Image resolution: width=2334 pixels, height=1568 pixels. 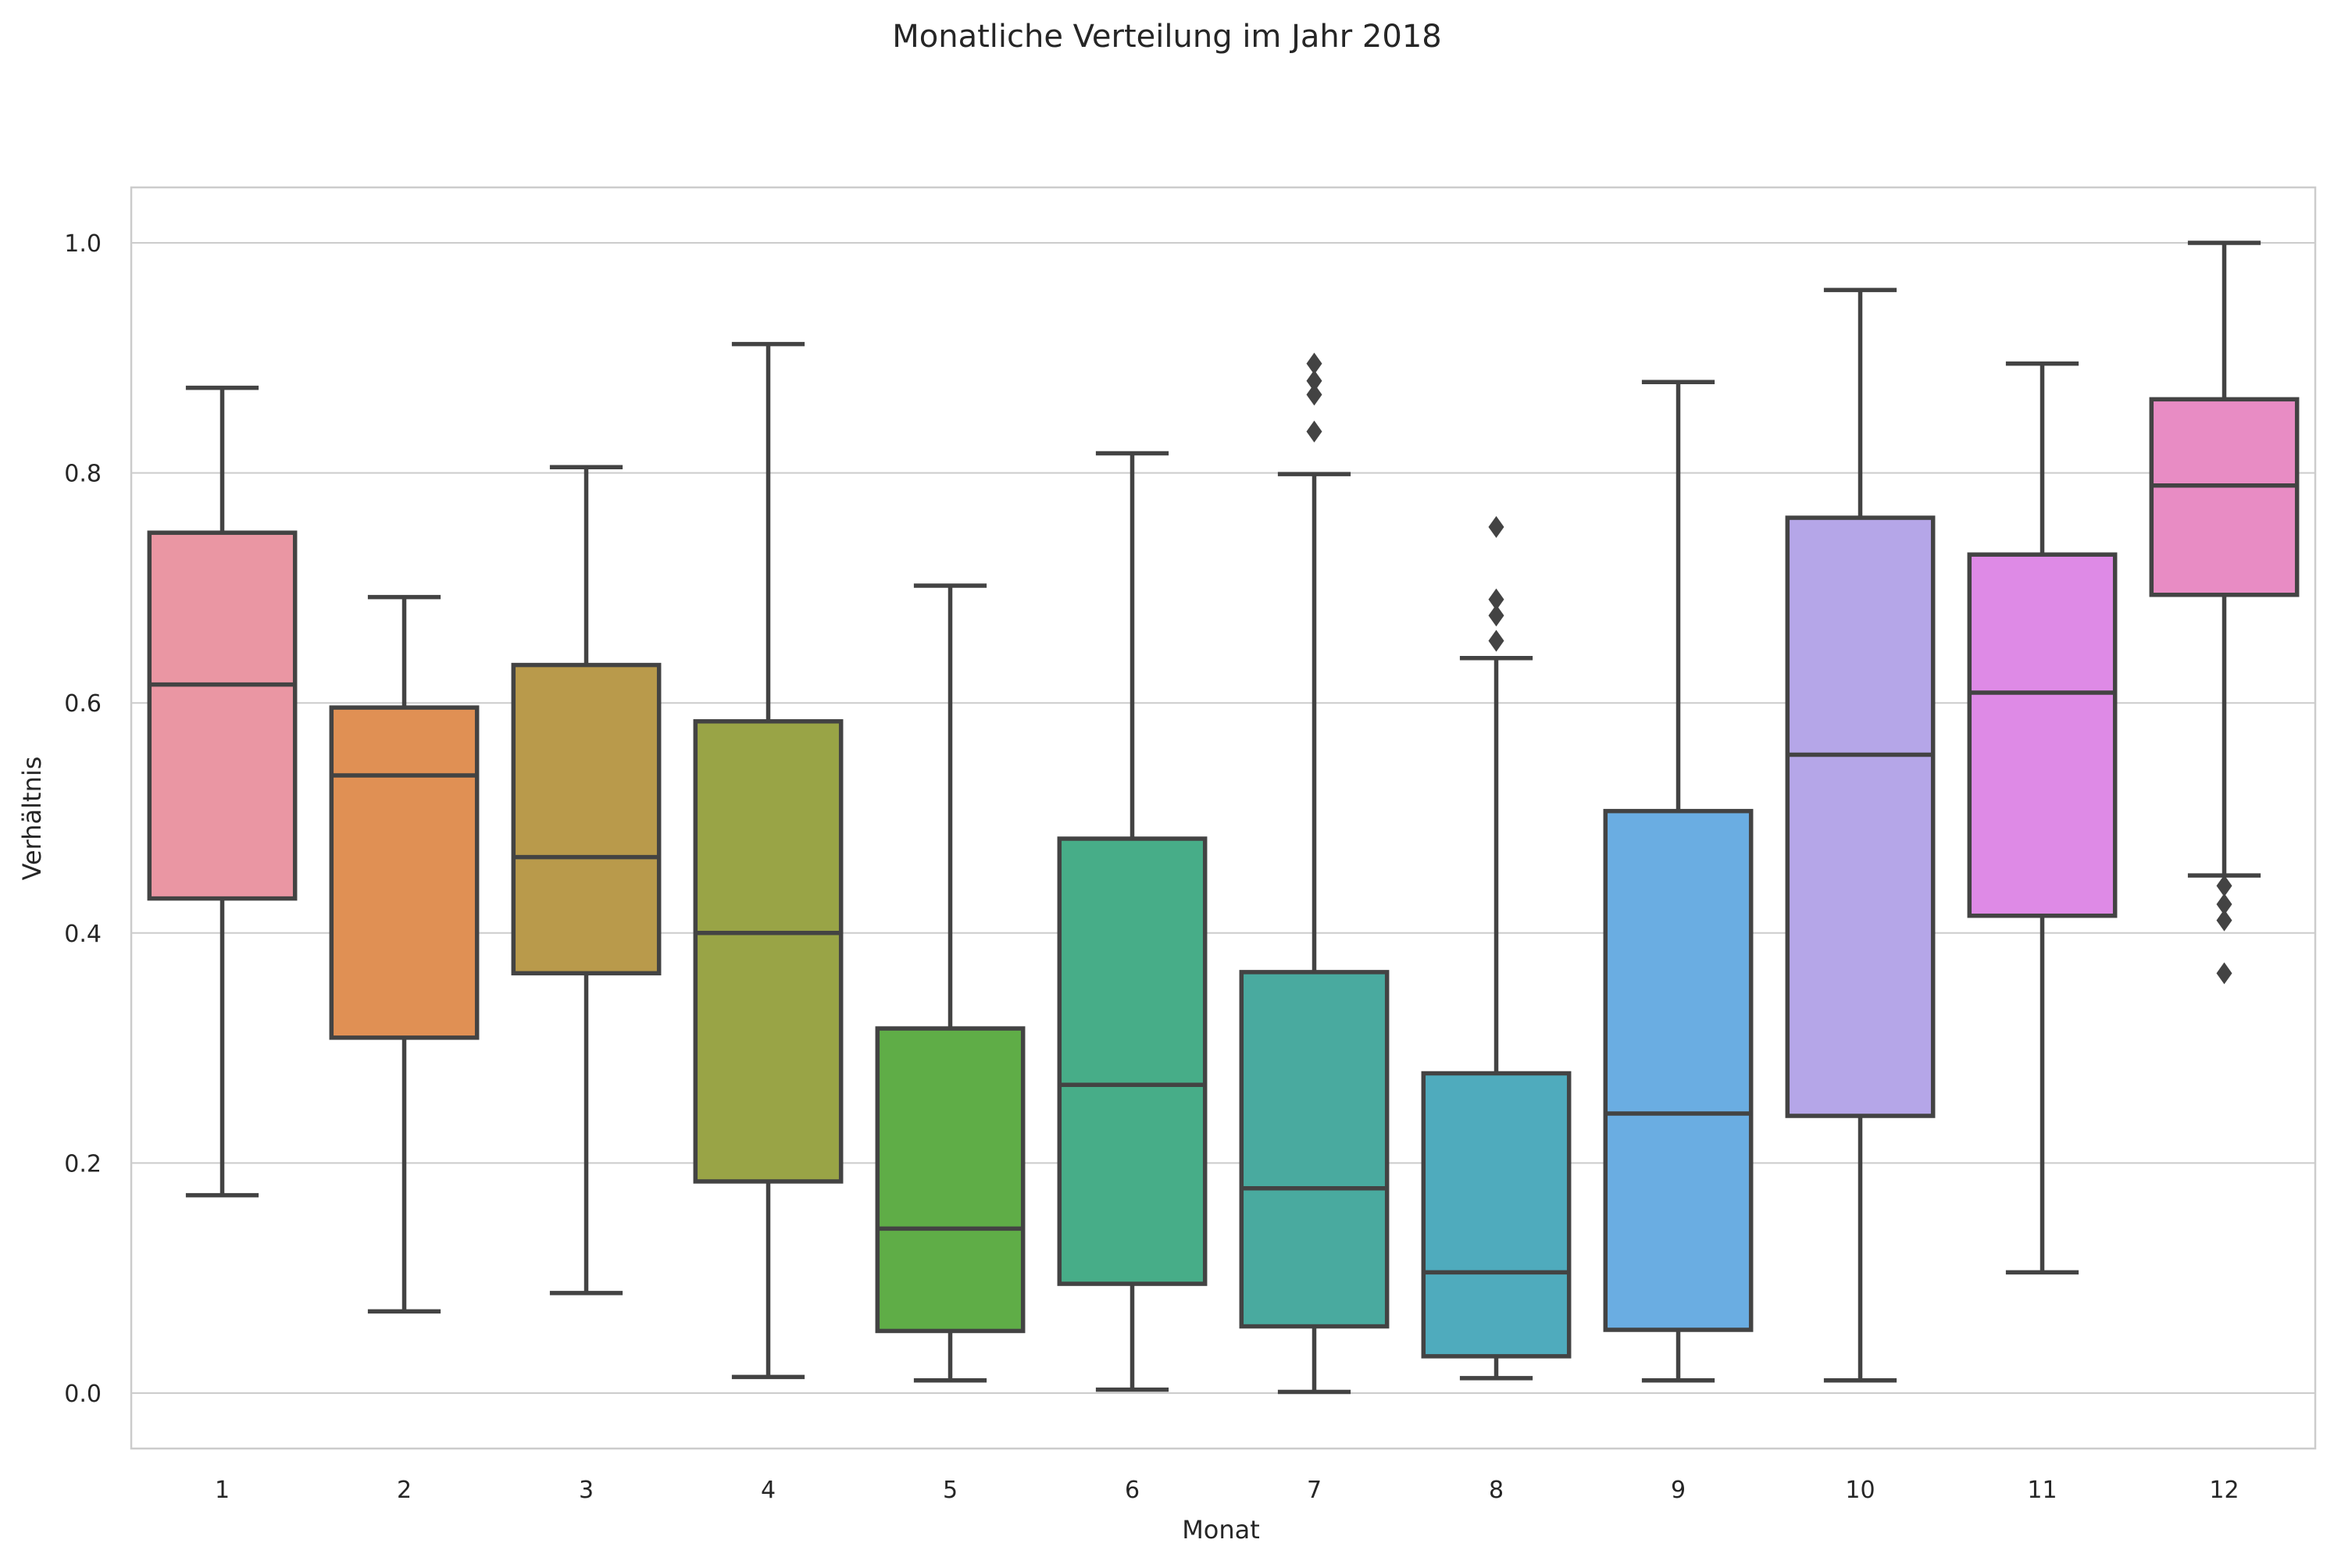 What do you see at coordinates (223, 1490) in the screenshot?
I see `x-tick-label: 1` at bounding box center [223, 1490].